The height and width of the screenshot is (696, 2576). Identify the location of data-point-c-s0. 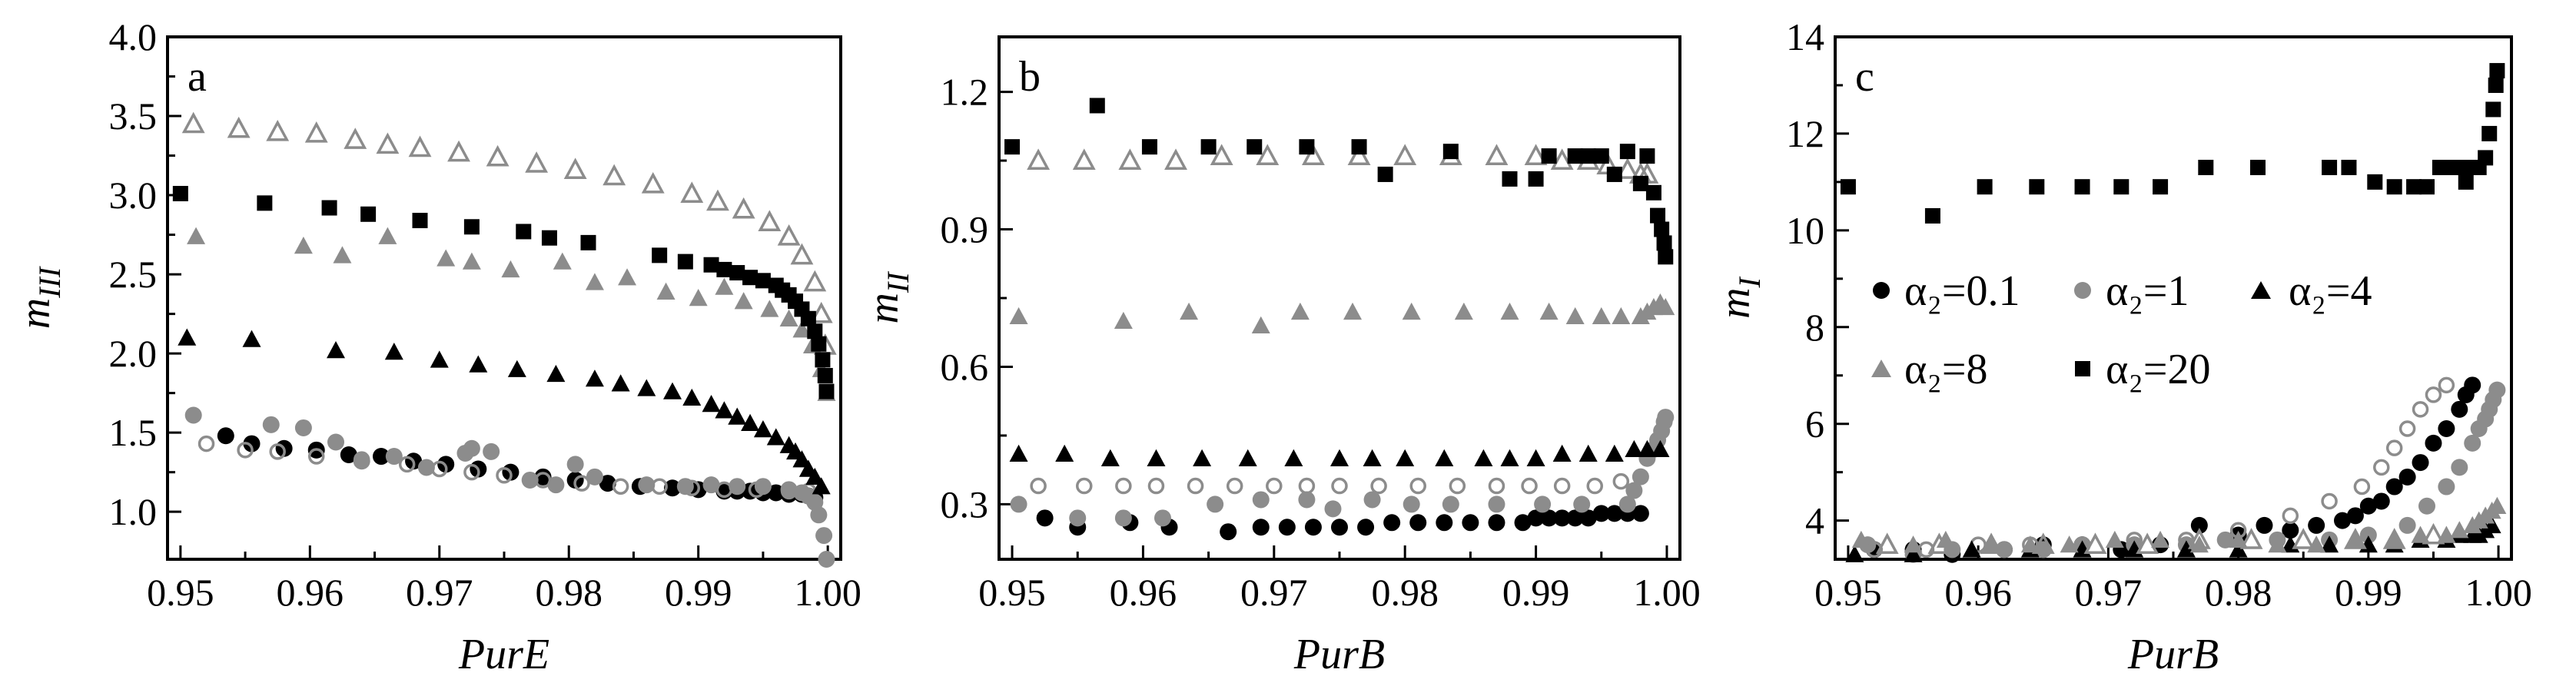
(2355, 516).